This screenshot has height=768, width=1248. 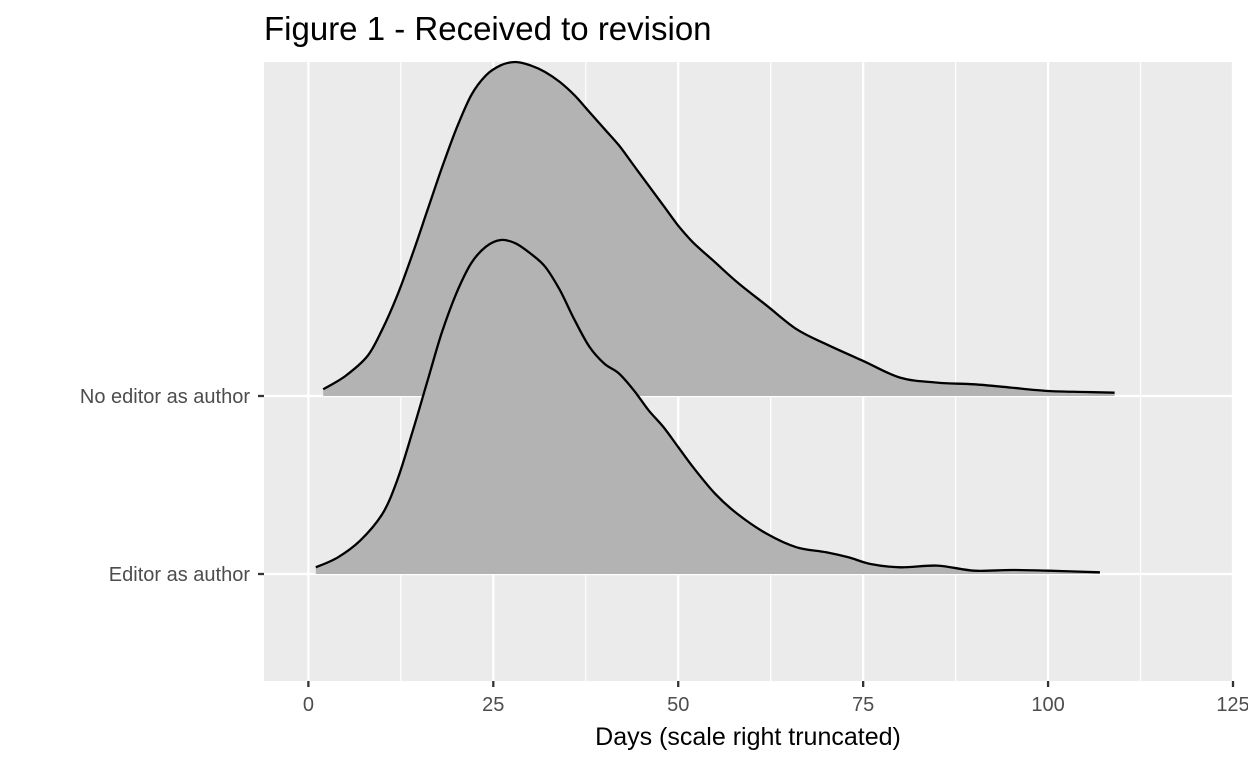 I want to click on x-tick-label: 25, so click(x=493, y=705).